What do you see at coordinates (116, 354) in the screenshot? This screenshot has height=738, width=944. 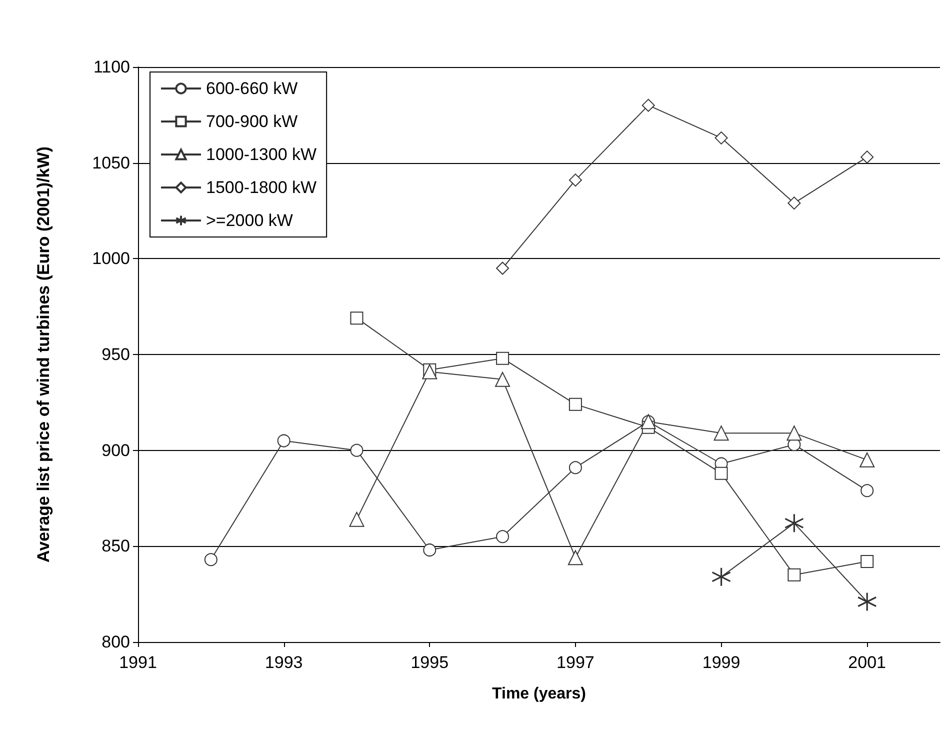 I see `y-tick-label: 950` at bounding box center [116, 354].